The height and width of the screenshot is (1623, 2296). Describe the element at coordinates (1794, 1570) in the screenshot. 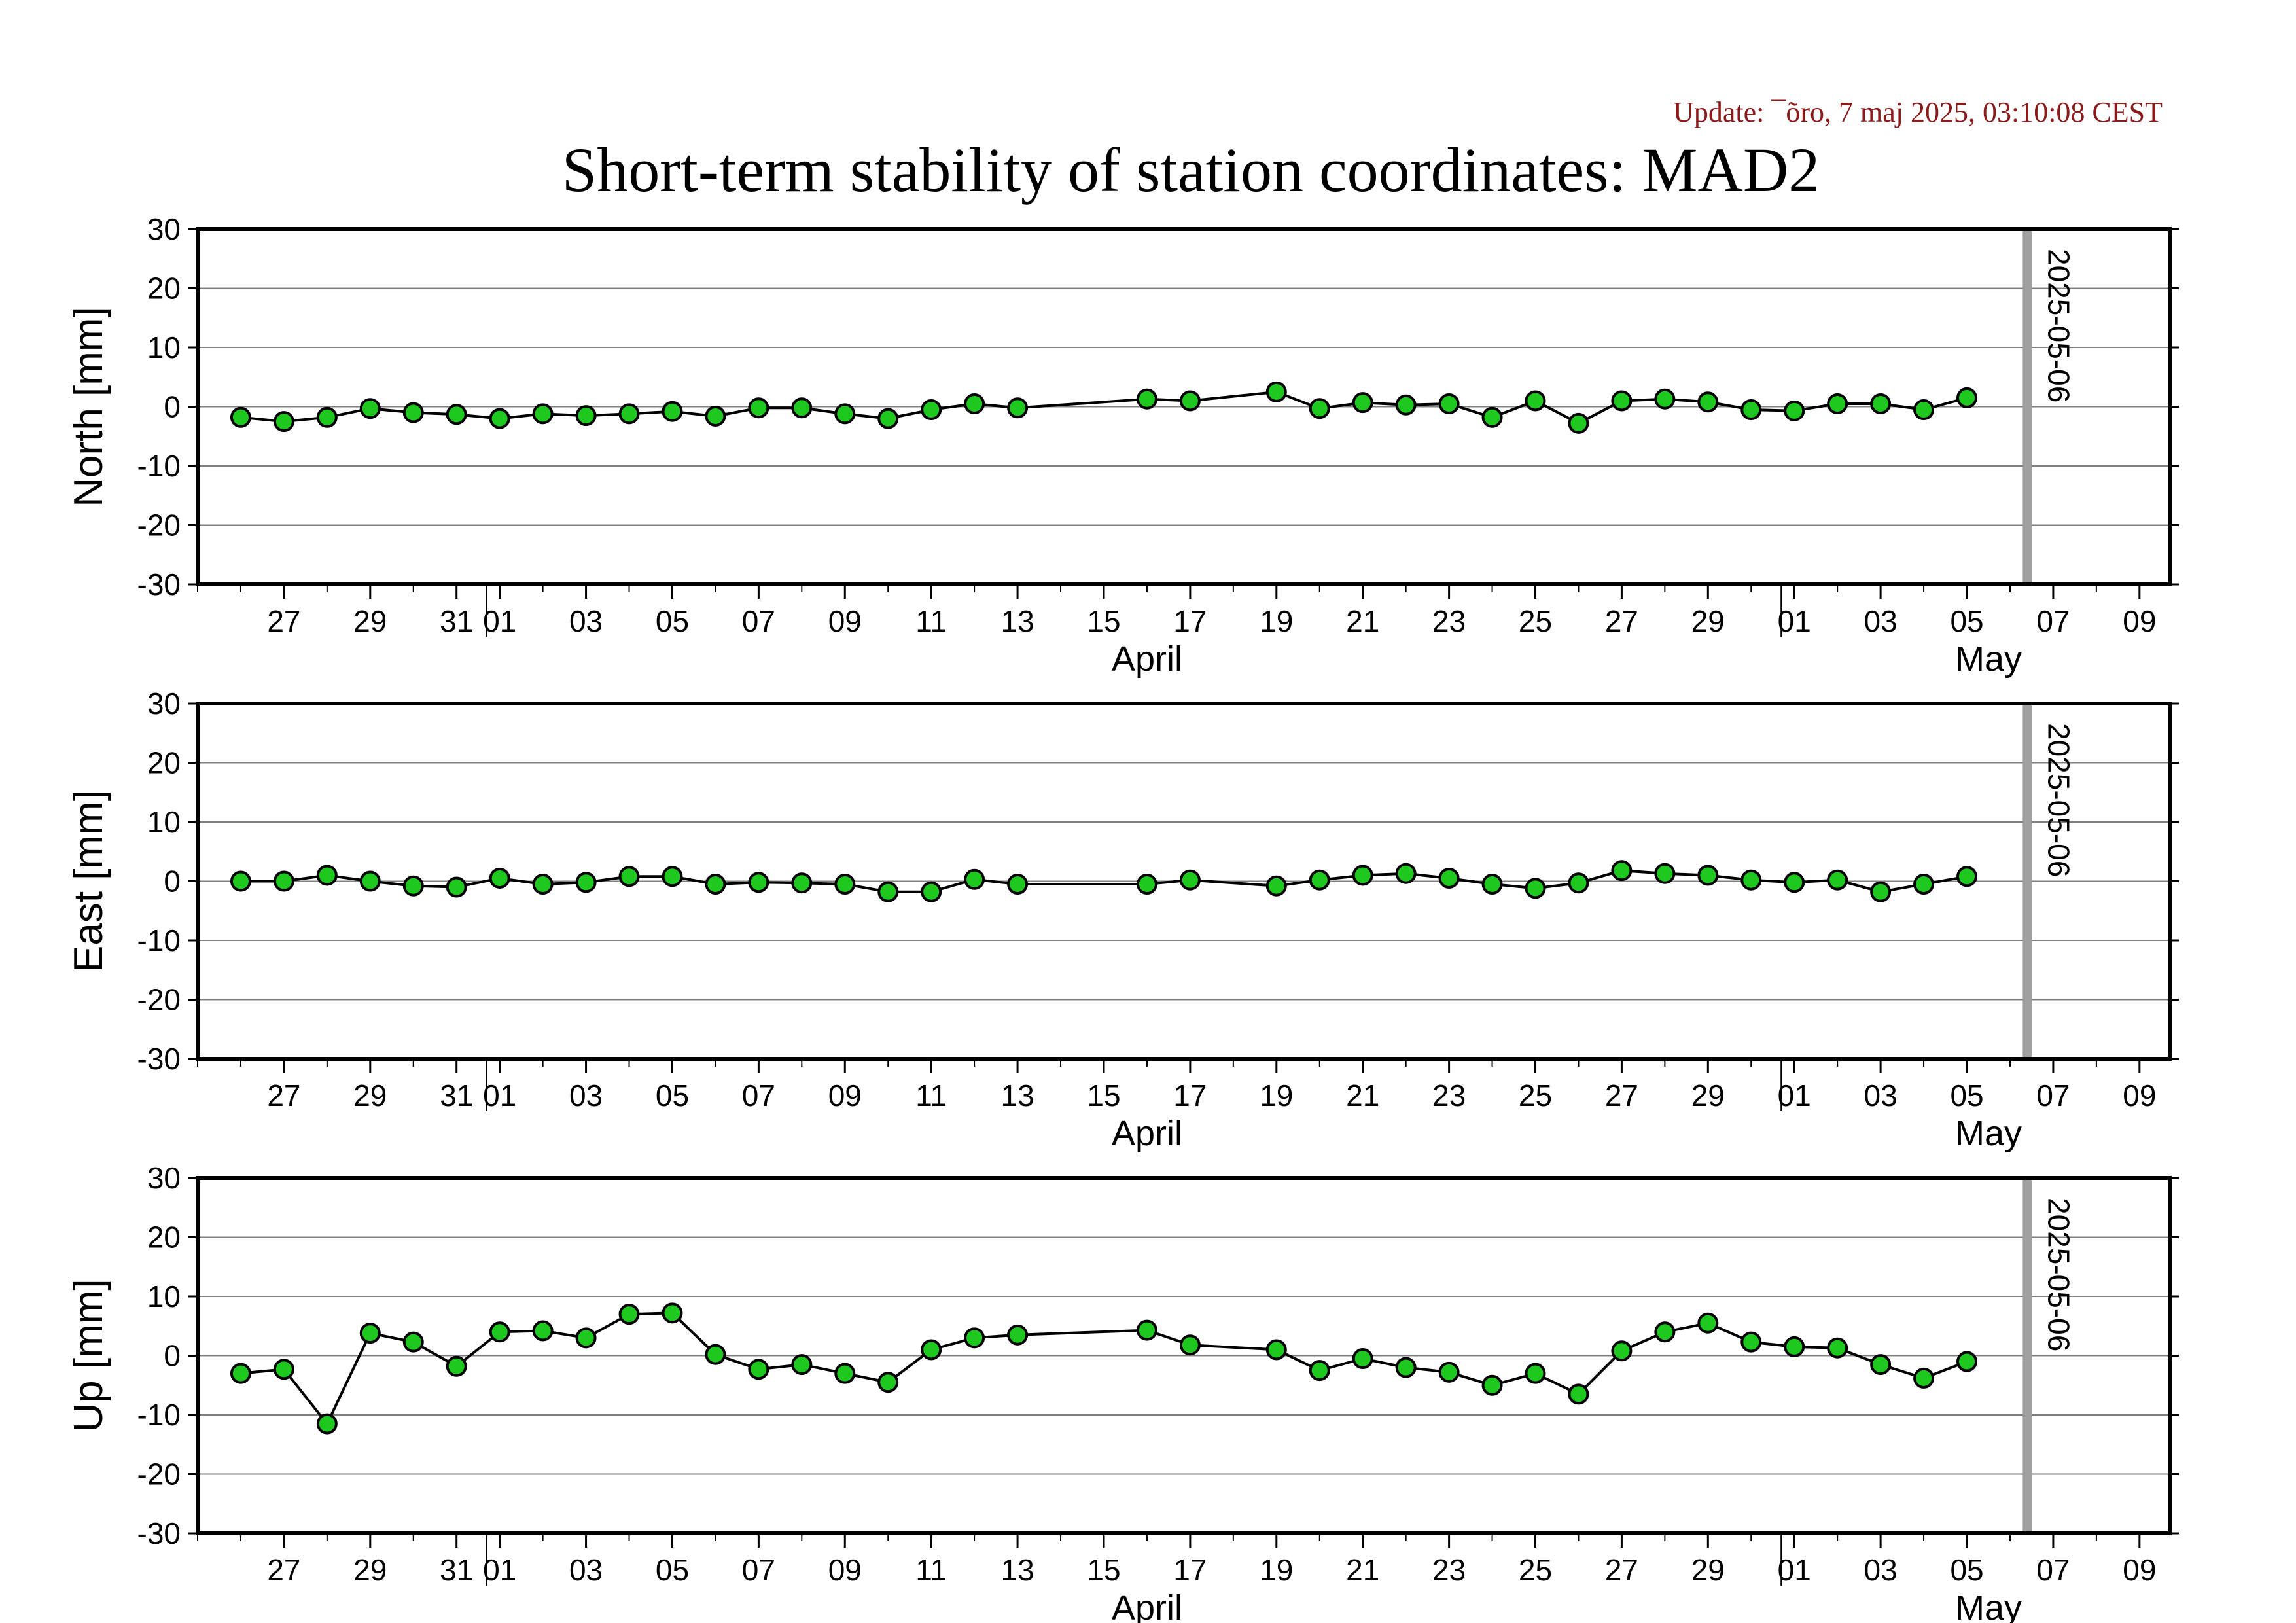

I see `up-xtick-label: 01` at that location.